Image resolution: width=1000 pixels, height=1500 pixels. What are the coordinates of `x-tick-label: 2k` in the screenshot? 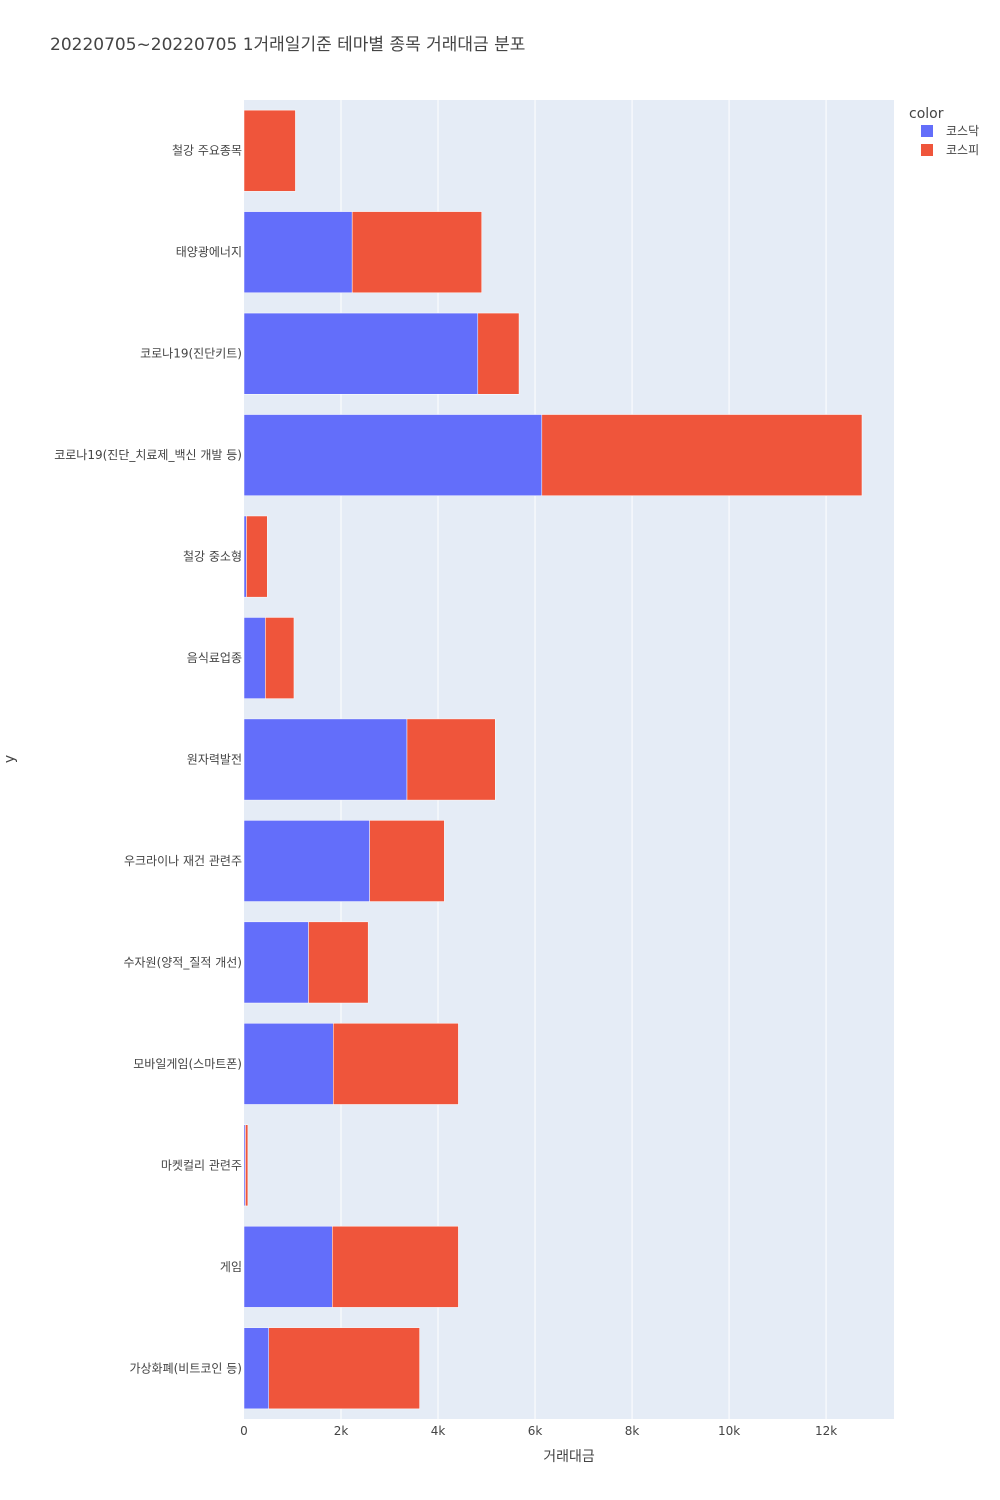 It's located at (341, 1431).